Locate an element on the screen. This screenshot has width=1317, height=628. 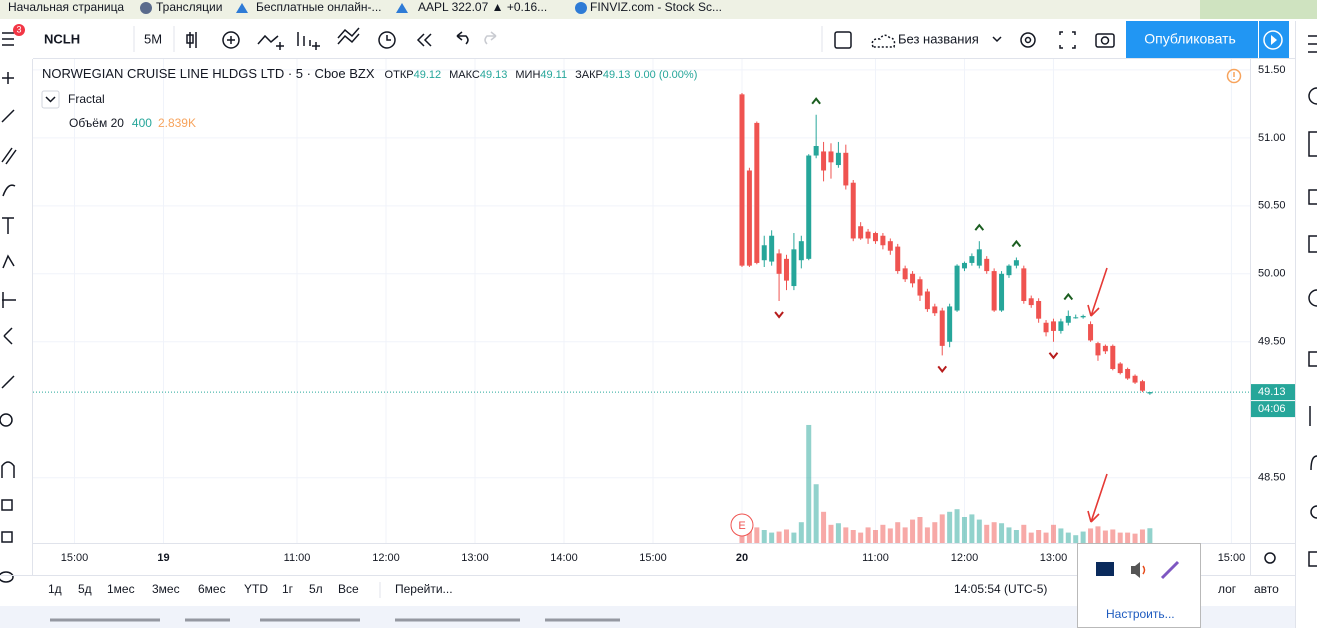
fullscreen-select is located at coordinates (843, 40).